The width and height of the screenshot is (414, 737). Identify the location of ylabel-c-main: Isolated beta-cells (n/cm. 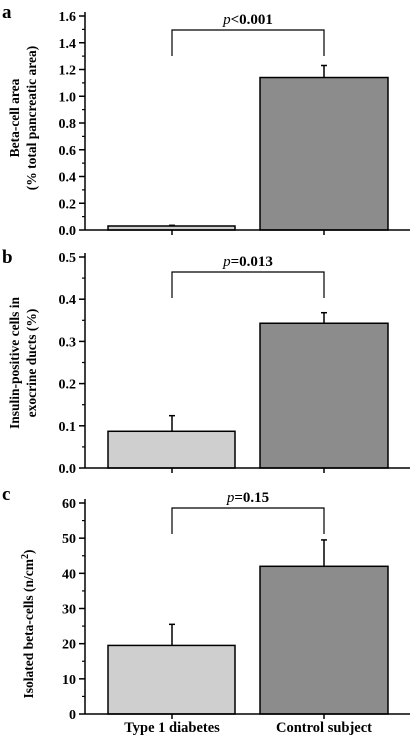
(28, 628).